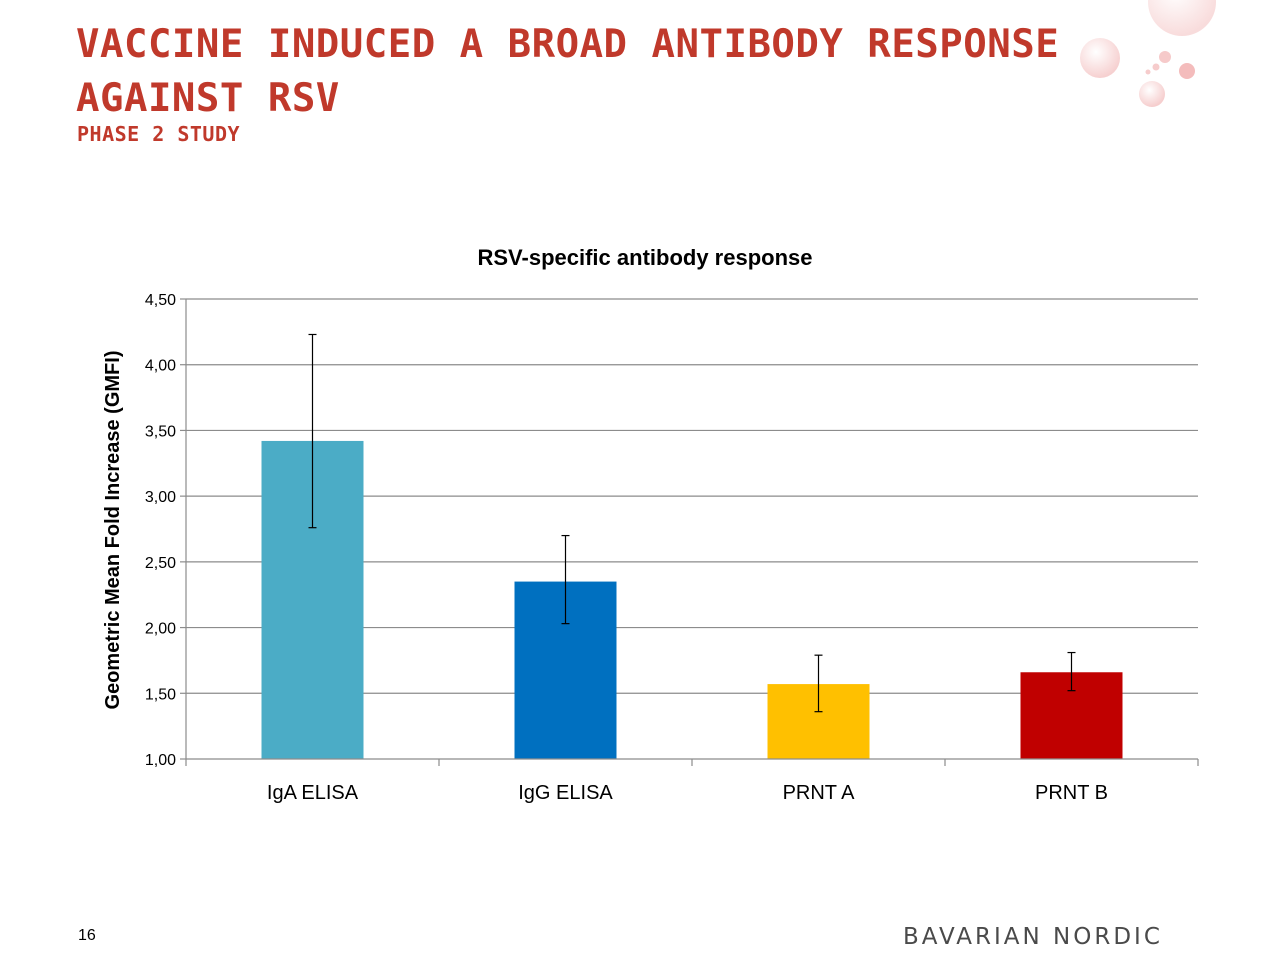  I want to click on y-tick-label: 1,50, so click(160, 694).